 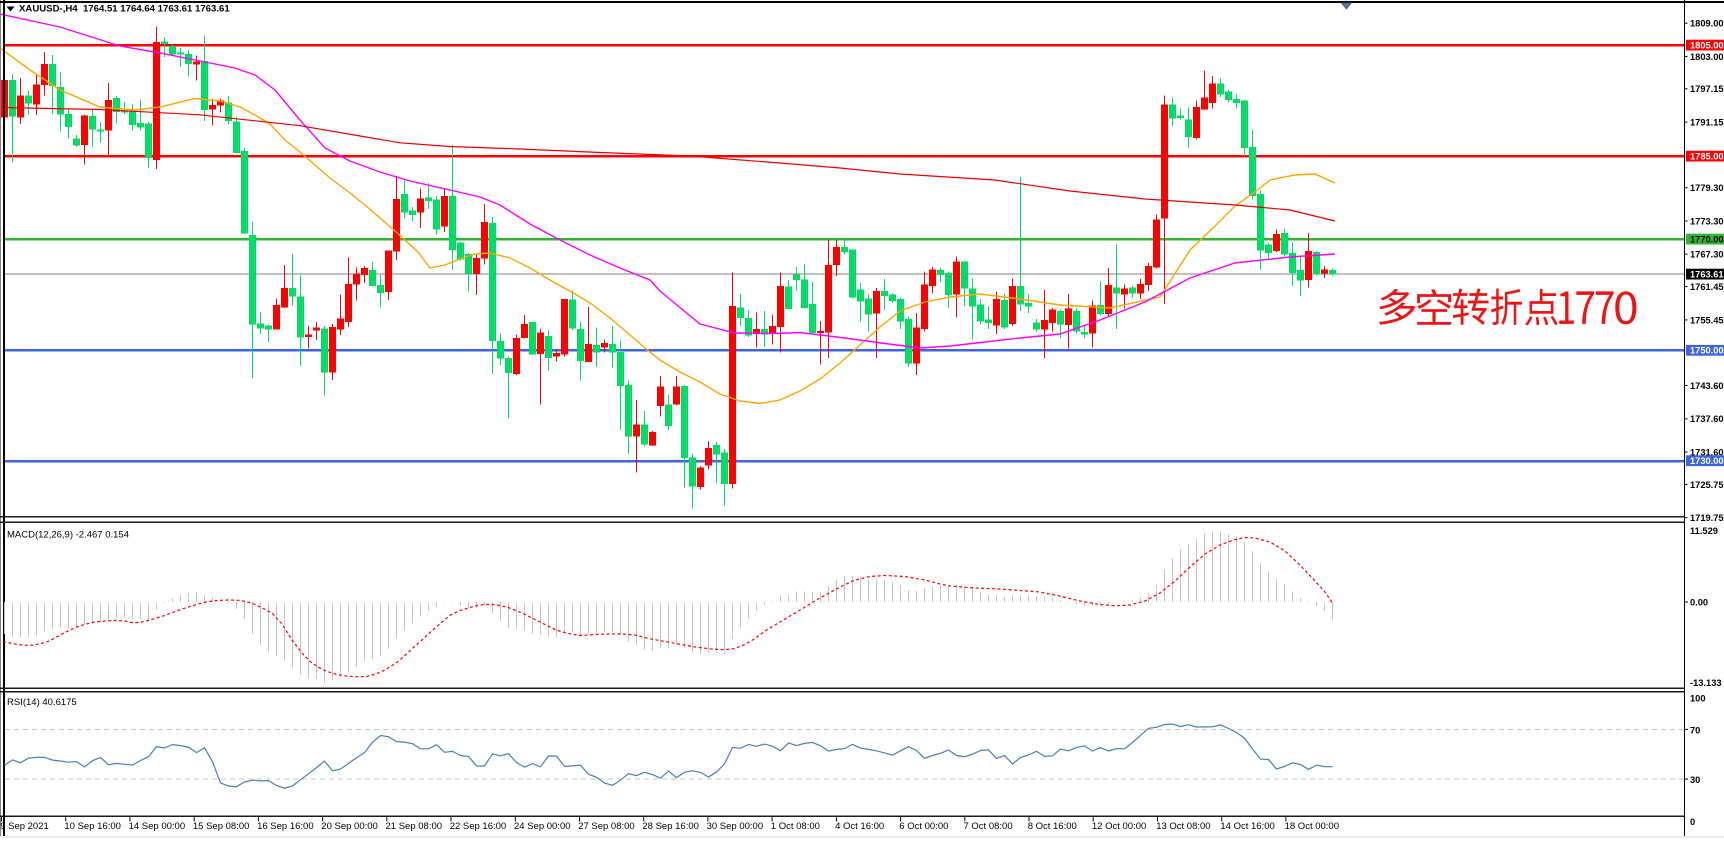 I want to click on svg-text: 22 Sep 16:00, so click(x=478, y=826).